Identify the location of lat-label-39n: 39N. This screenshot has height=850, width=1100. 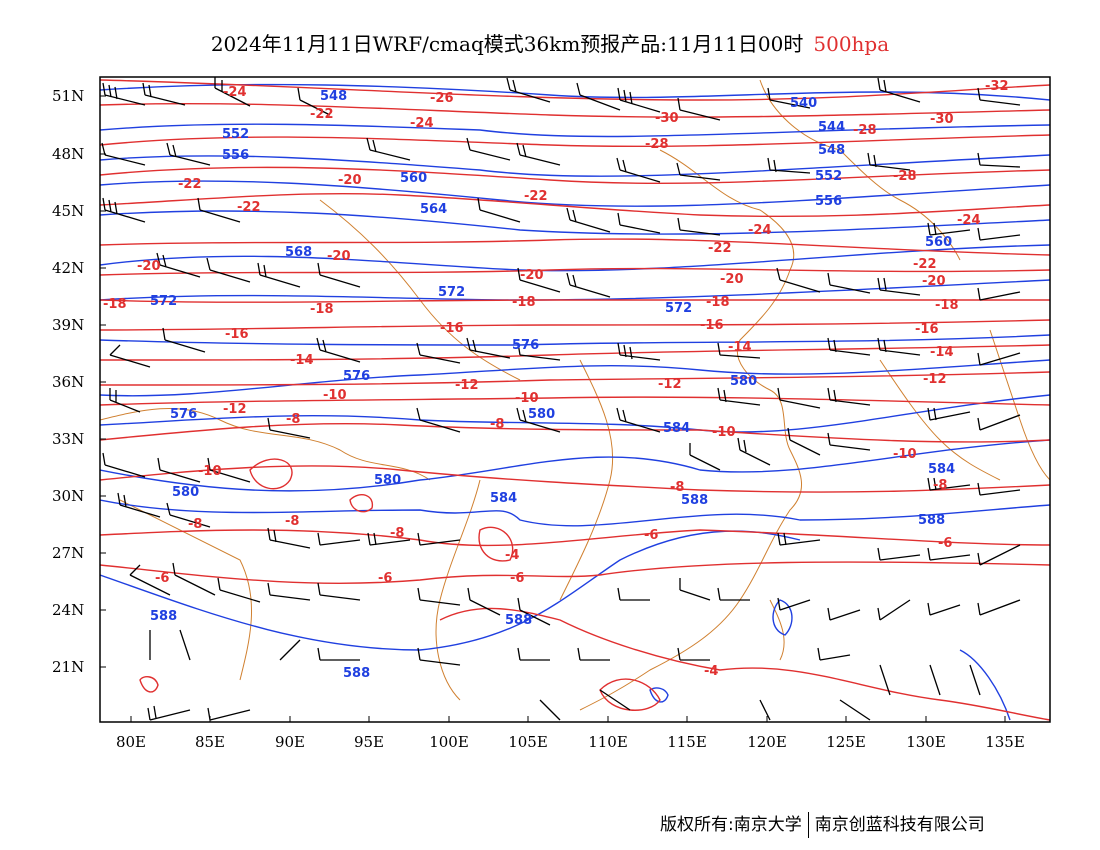
(68, 325).